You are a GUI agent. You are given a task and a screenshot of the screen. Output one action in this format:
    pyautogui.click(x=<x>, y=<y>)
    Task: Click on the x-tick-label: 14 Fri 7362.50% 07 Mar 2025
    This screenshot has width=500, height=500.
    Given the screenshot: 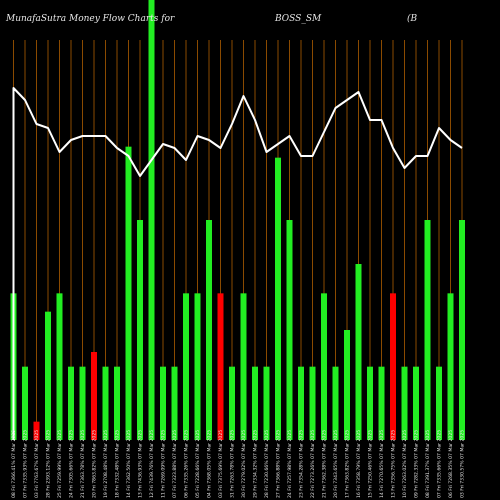 What is the action you would take?
    pyautogui.click(x=129, y=464)
    